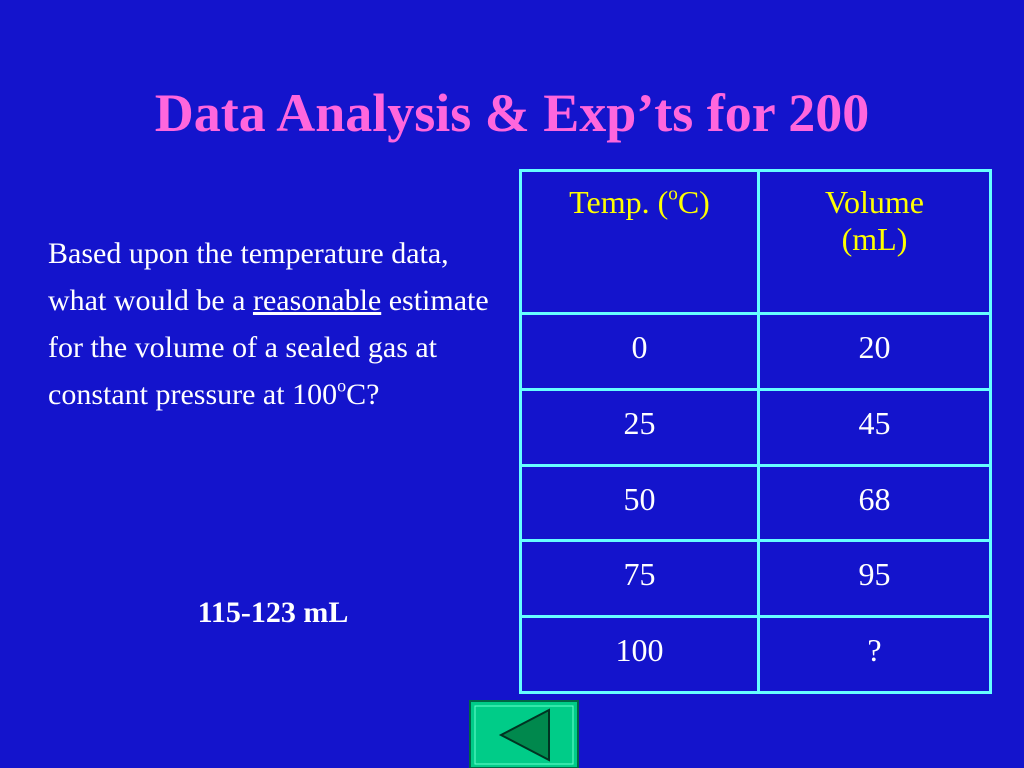  I want to click on data-row: 100?, so click(755, 654).